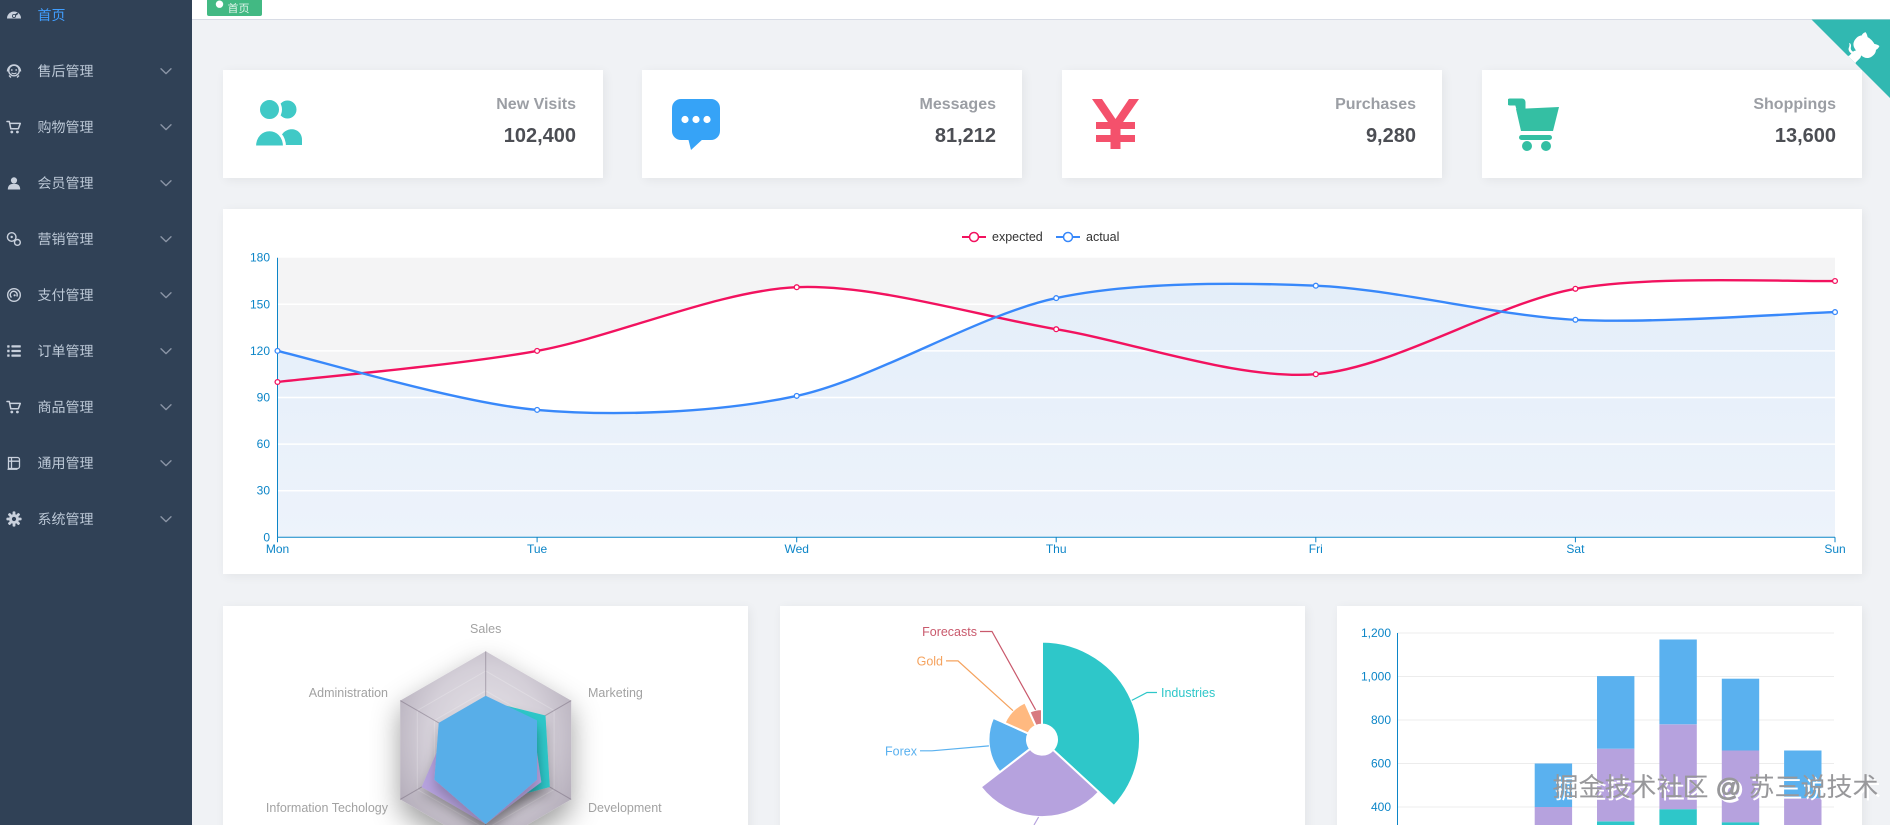 Image resolution: width=1890 pixels, height=825 pixels. I want to click on svg-text: Mon, so click(277, 549).